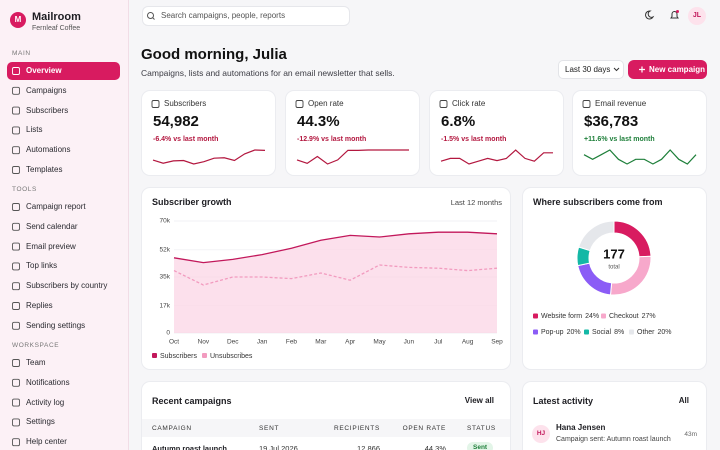  Describe the element at coordinates (424, 428) in the screenshot. I see `column-header: OPEN RATE` at that location.